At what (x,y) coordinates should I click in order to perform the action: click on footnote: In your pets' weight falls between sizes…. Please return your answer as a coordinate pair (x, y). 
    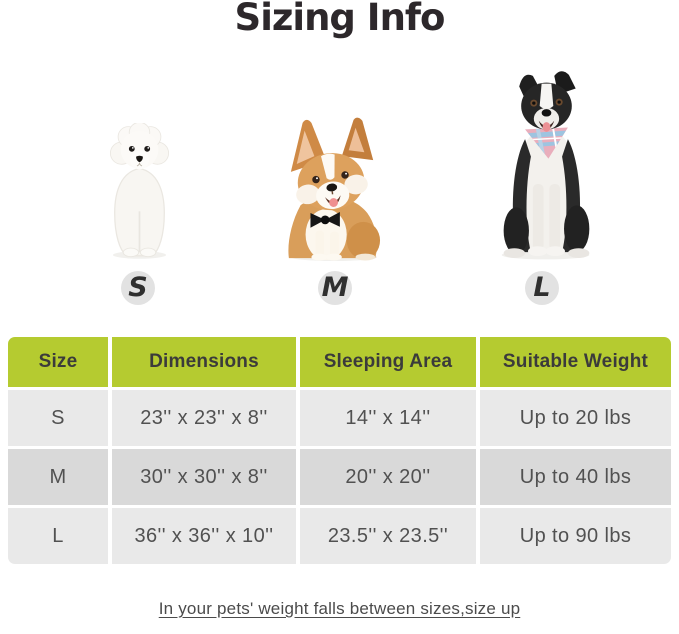
    Looking at the image, I should click on (339, 609).